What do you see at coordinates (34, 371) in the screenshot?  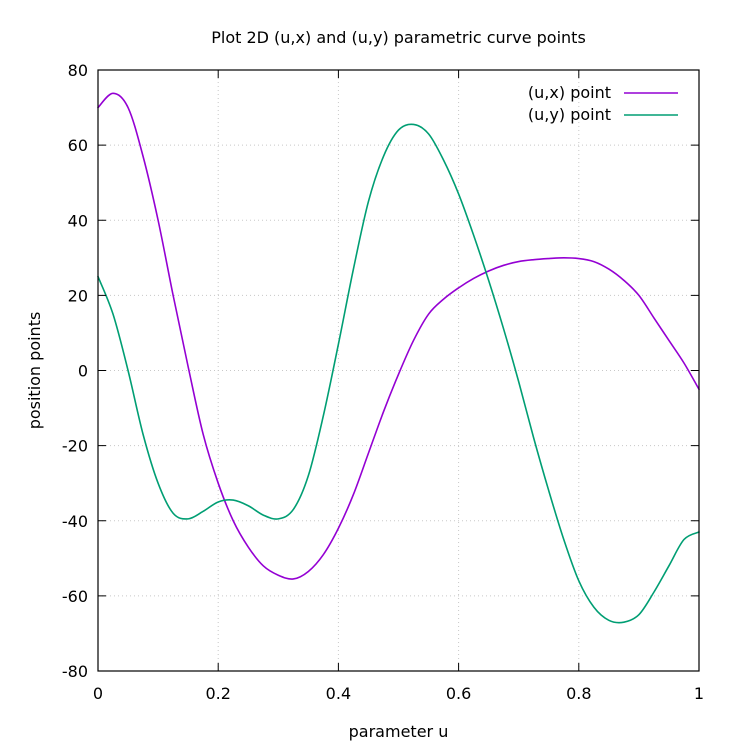 I see `y-axis-label: position points` at bounding box center [34, 371].